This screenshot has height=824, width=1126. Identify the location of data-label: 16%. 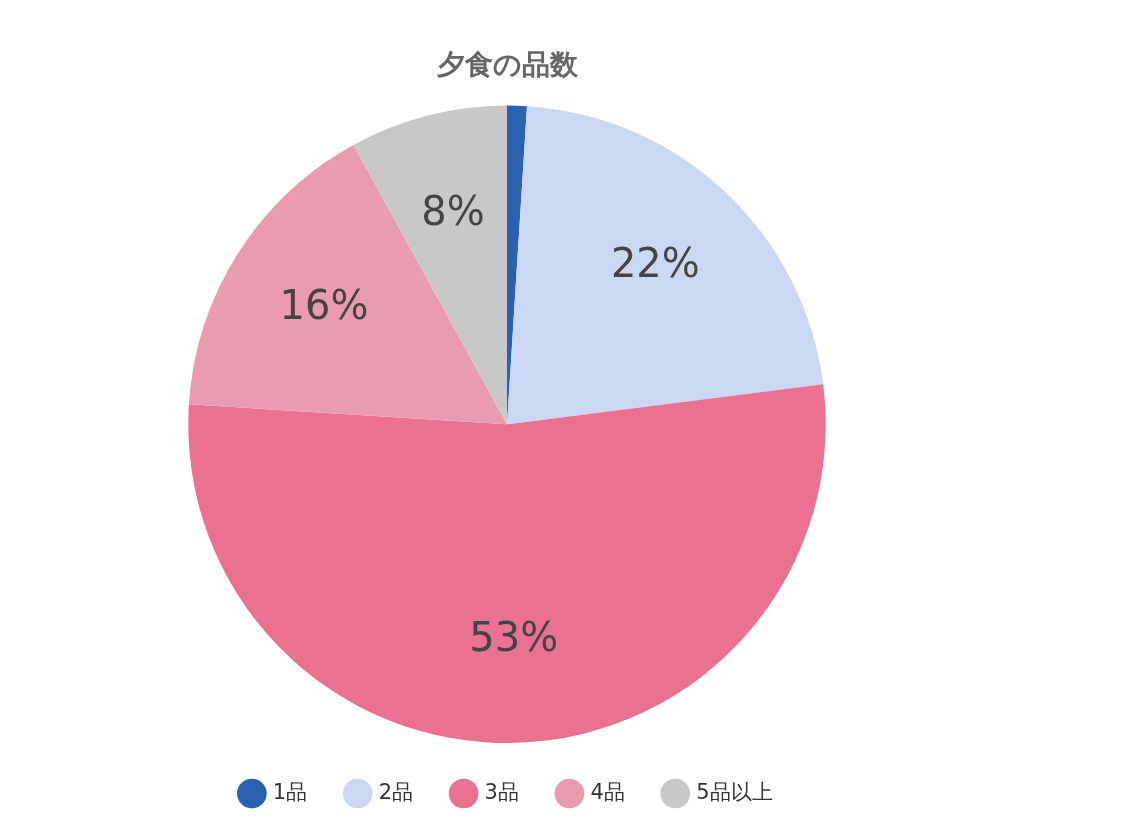
(324, 304).